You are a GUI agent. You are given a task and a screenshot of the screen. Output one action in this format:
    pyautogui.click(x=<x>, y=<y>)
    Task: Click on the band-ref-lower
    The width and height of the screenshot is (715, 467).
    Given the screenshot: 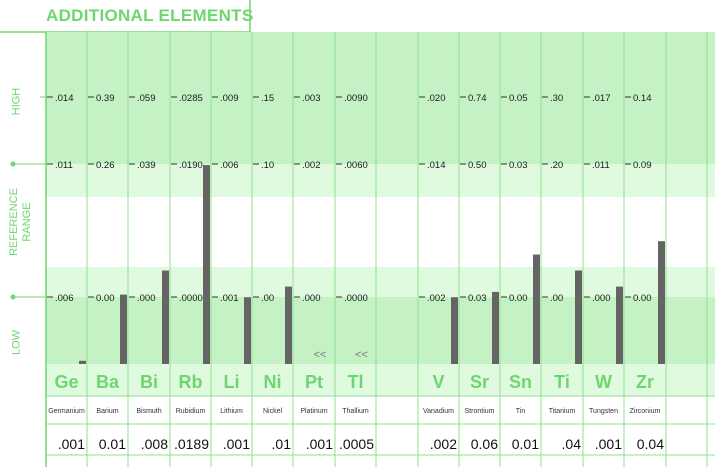 What is the action you would take?
    pyautogui.click(x=380, y=282)
    